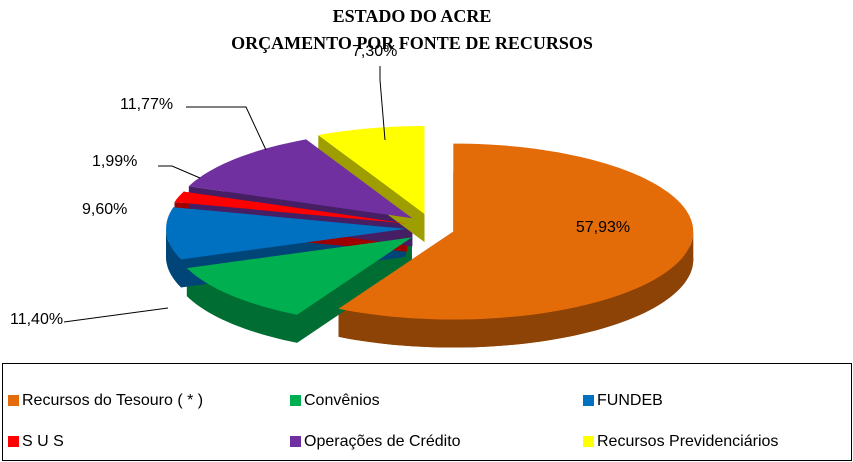 The image size is (853, 462). Describe the element at coordinates (342, 400) in the screenshot. I see `legend-label: Convênios` at that location.